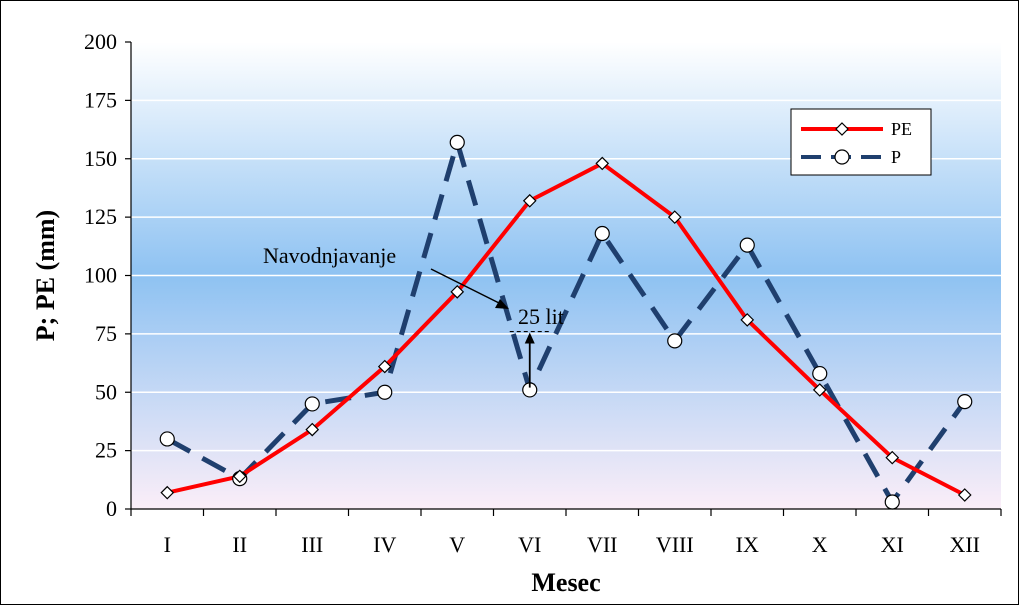  Describe the element at coordinates (896, 157) in the screenshot. I see `legend-label: P` at that location.